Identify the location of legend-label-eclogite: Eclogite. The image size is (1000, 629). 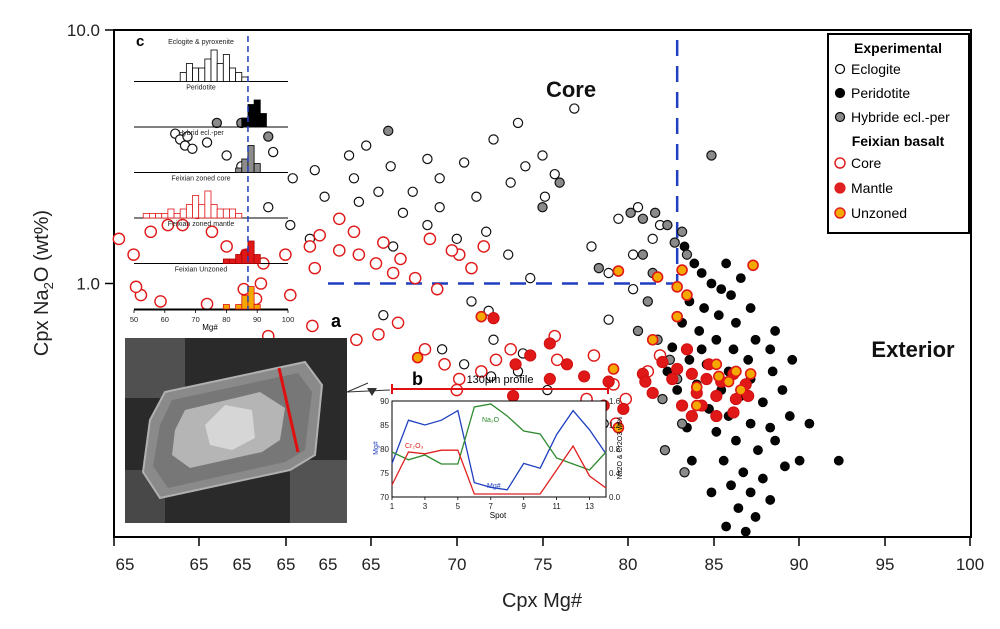
(876, 69).